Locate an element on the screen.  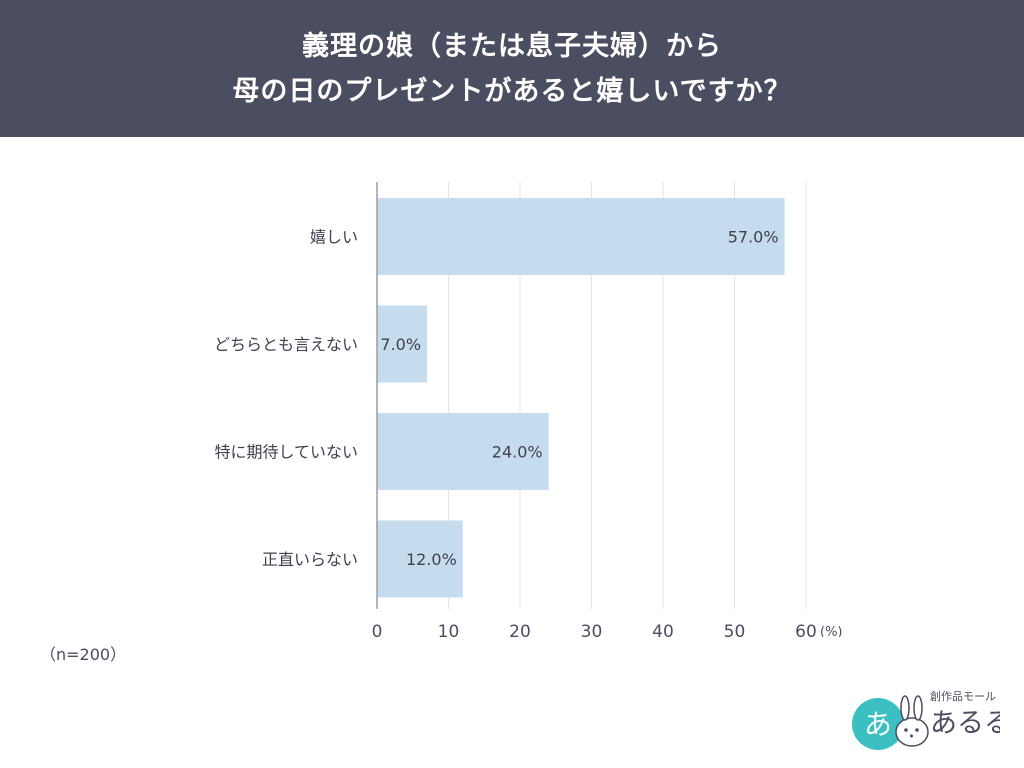
bar-value-label: 7.0% is located at coordinates (400, 344).